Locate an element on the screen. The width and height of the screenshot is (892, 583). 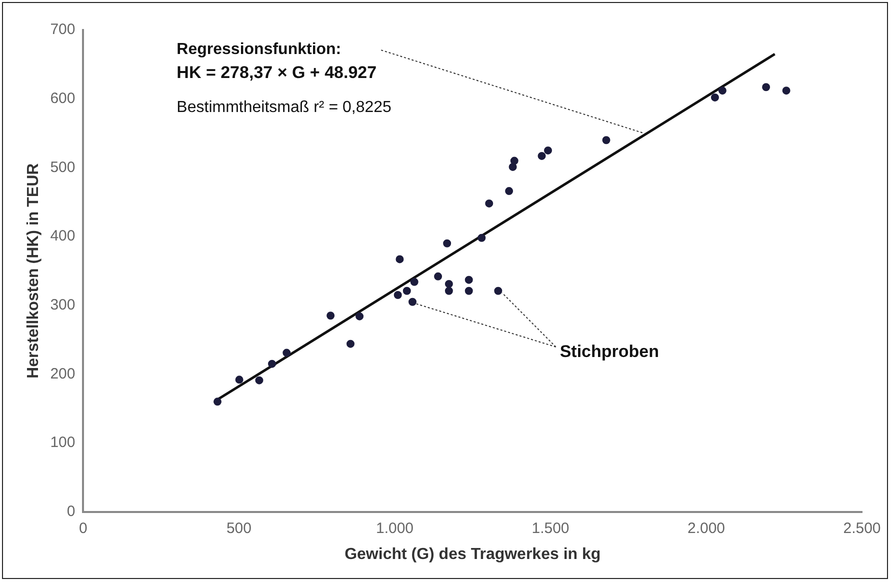
y-axis-title: Herstellkosten (HK) in TEUR is located at coordinates (33, 270).